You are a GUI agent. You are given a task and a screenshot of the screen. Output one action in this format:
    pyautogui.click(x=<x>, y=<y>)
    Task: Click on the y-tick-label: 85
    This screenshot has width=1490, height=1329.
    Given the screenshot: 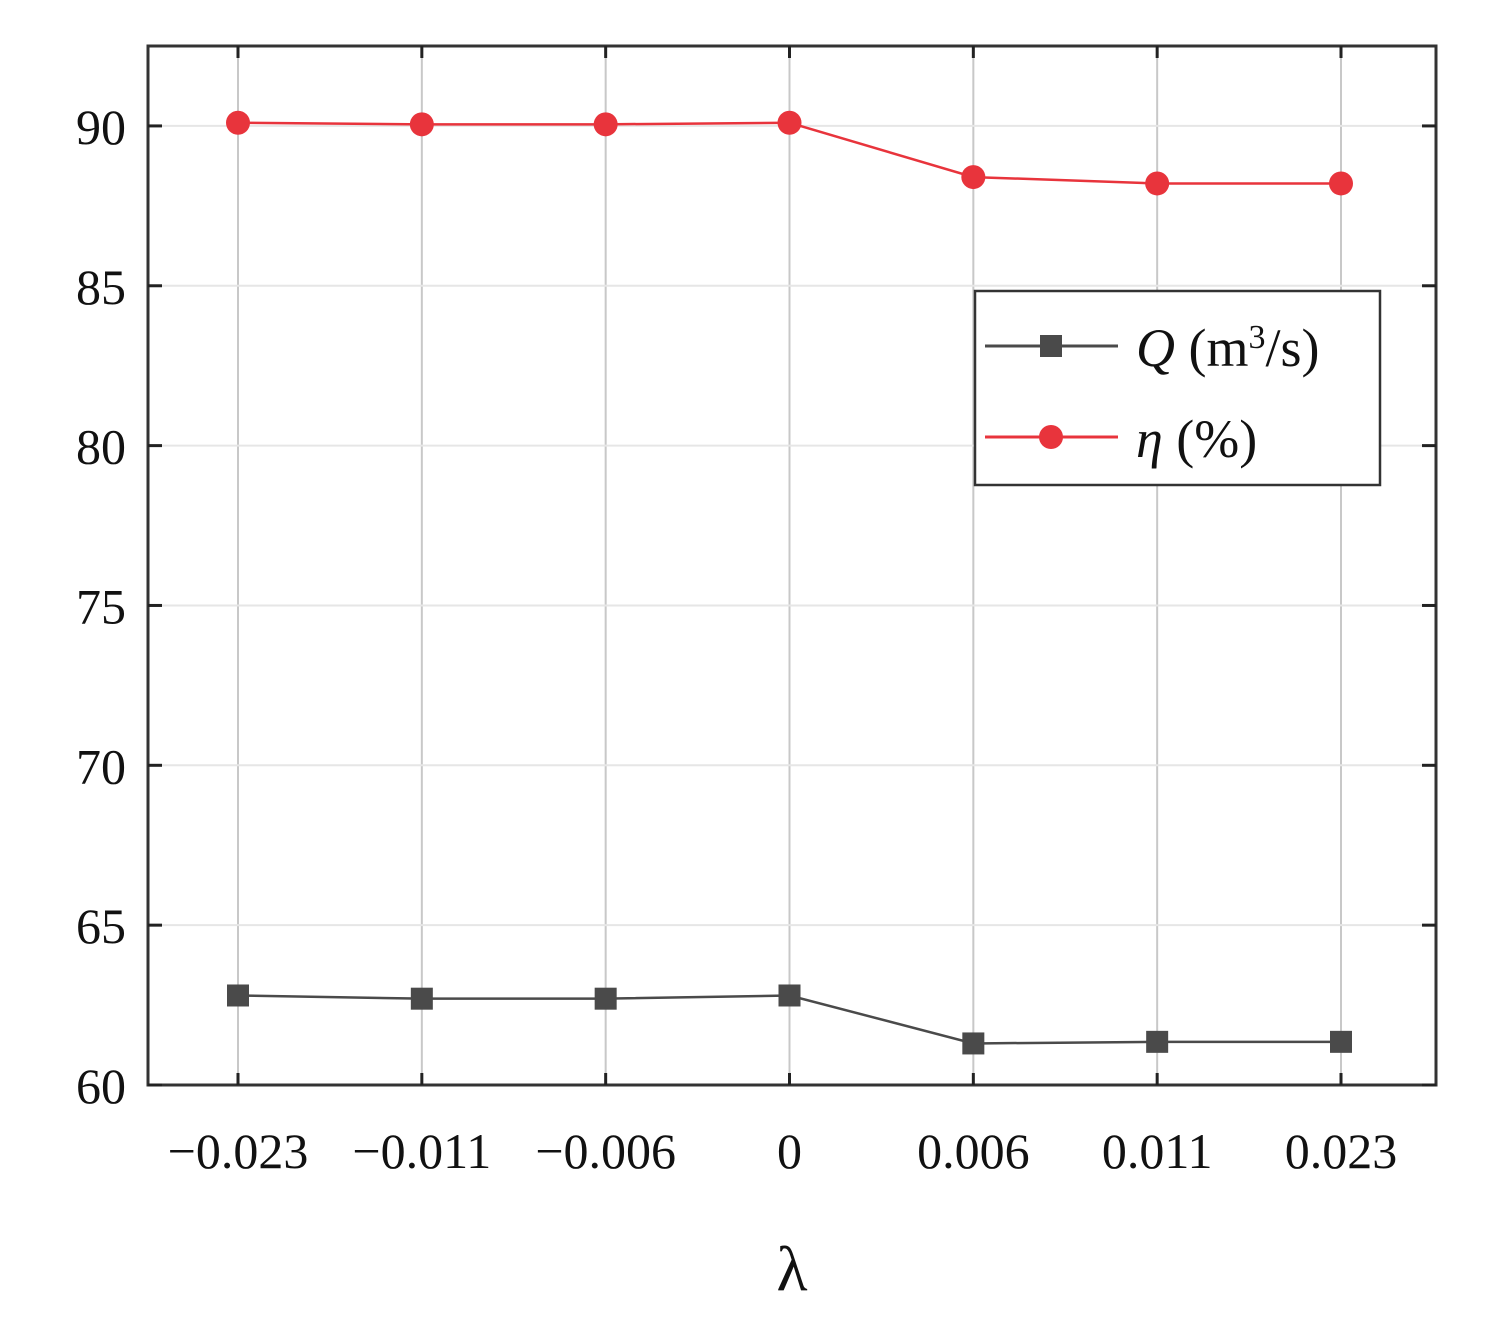 What is the action you would take?
    pyautogui.click(x=101, y=287)
    